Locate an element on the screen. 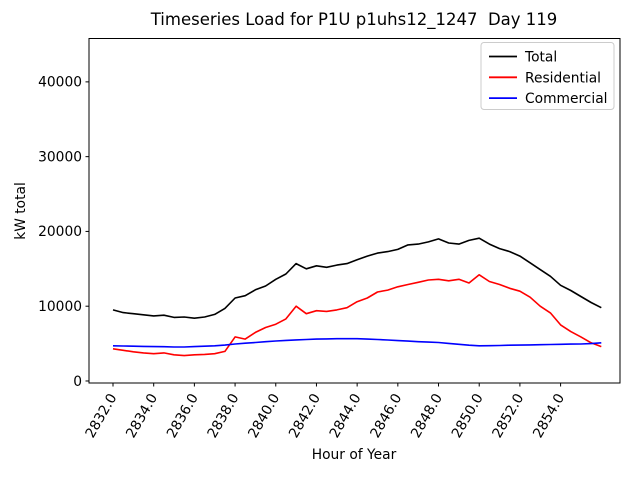  legend-label-commercial: Commercial is located at coordinates (566, 99).